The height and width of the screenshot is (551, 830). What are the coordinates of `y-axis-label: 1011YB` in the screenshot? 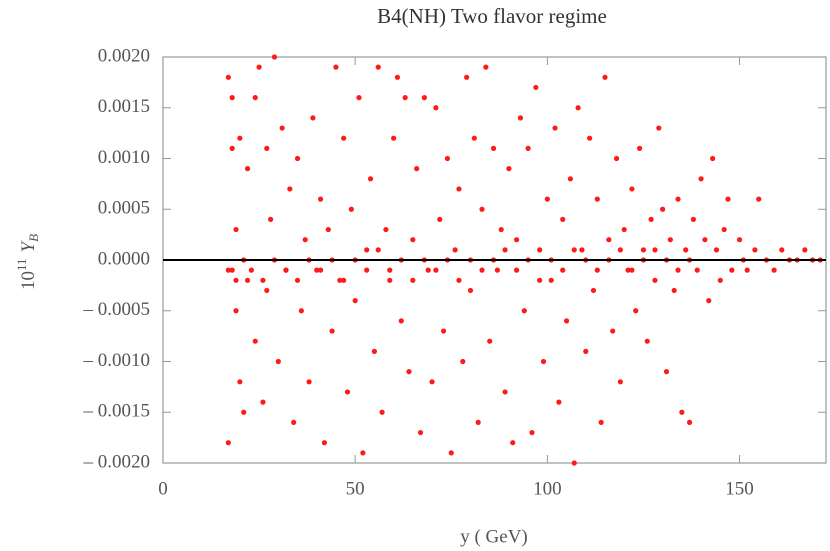 It's located at (27, 262).